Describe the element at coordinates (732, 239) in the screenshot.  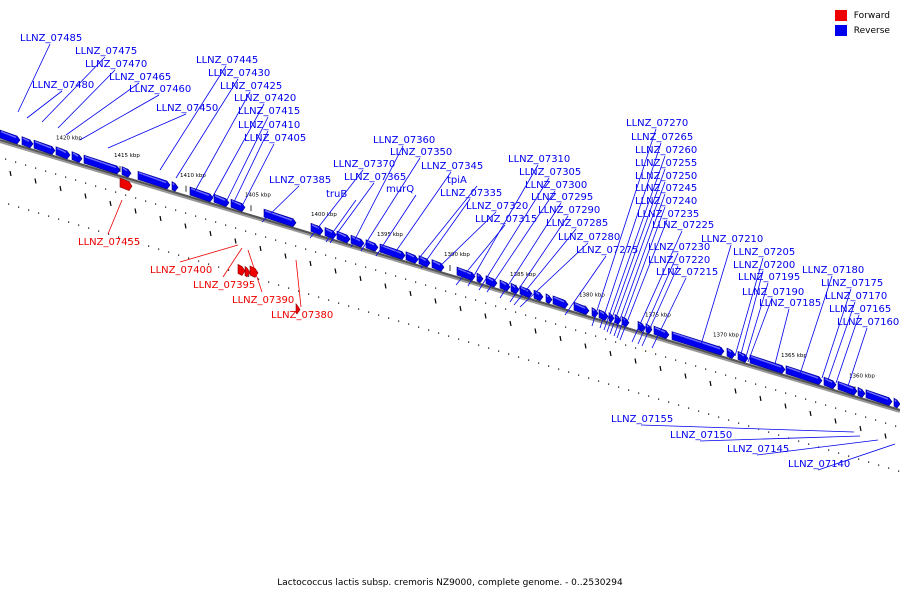
I see `reverse-gene-label: LLNZ_07210` at that location.